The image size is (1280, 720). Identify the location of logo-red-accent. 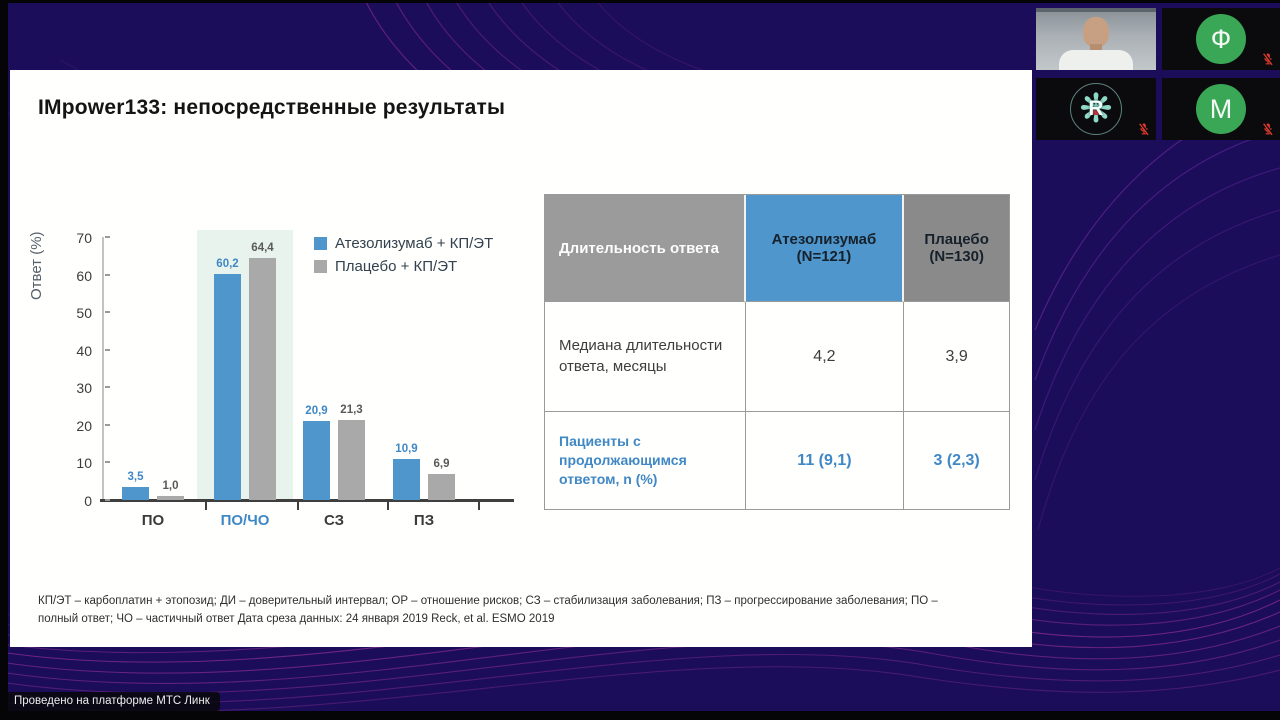
(1096, 111).